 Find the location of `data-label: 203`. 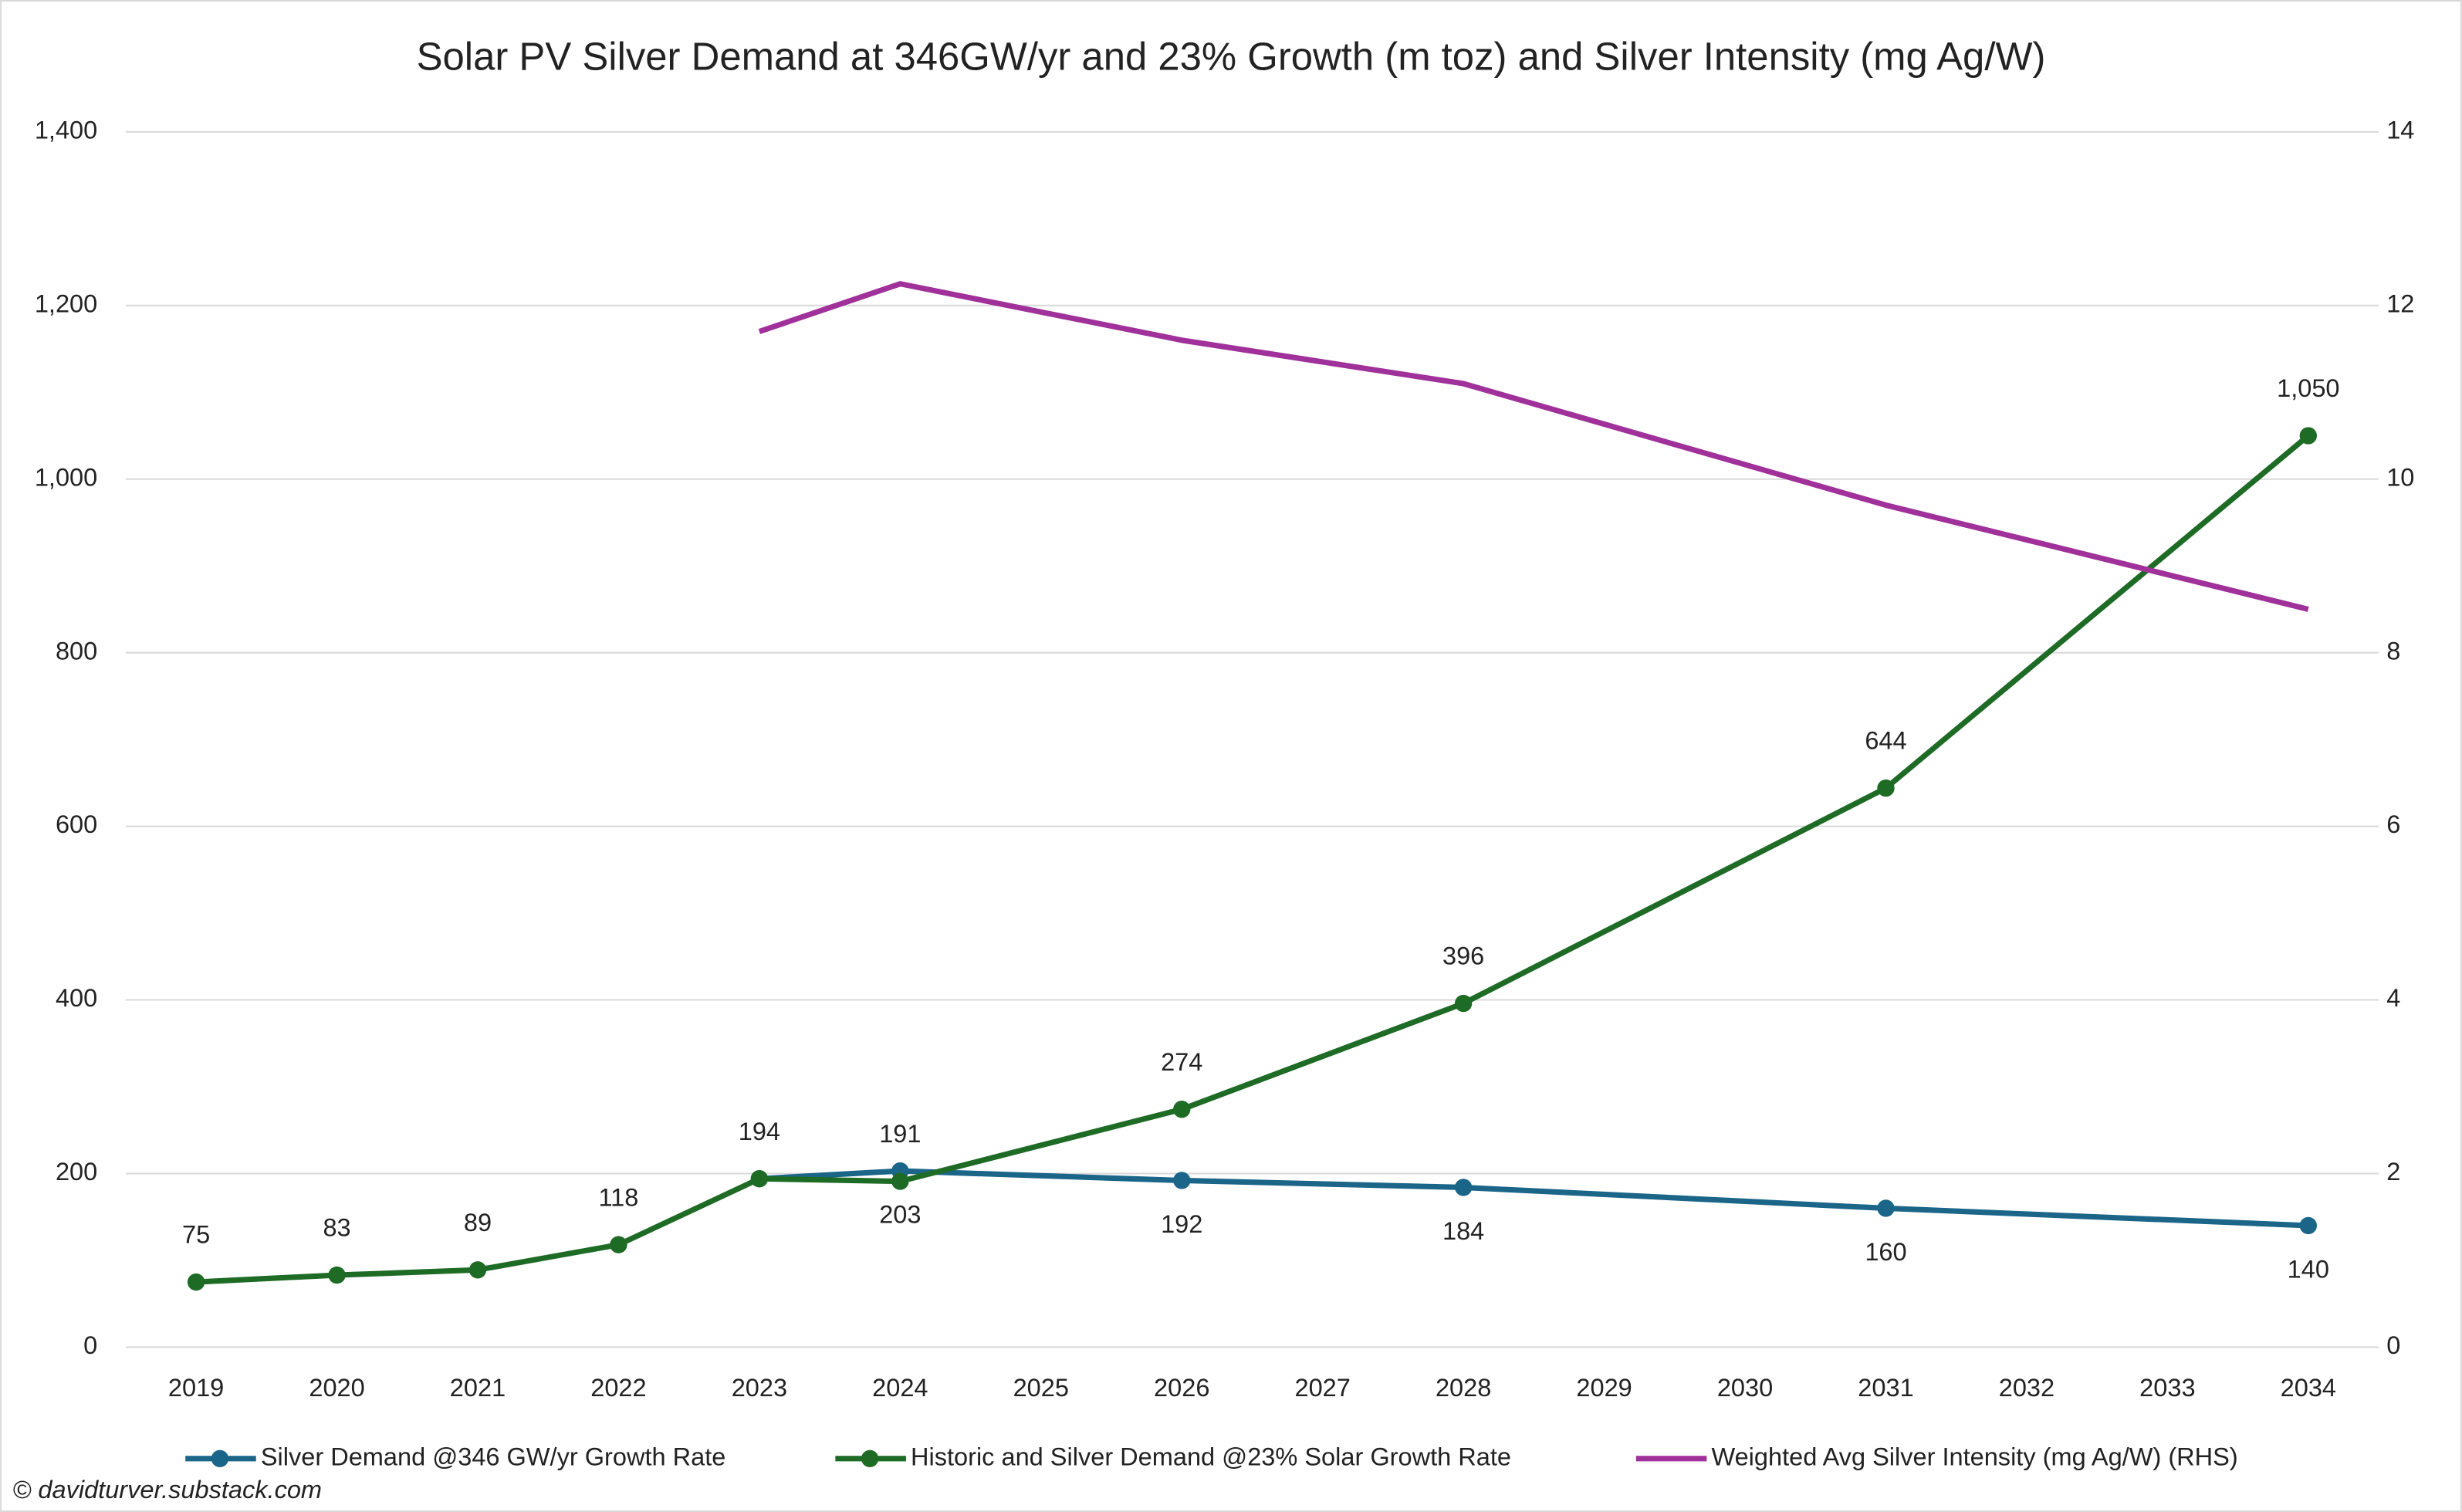

data-label: 203 is located at coordinates (900, 1215).